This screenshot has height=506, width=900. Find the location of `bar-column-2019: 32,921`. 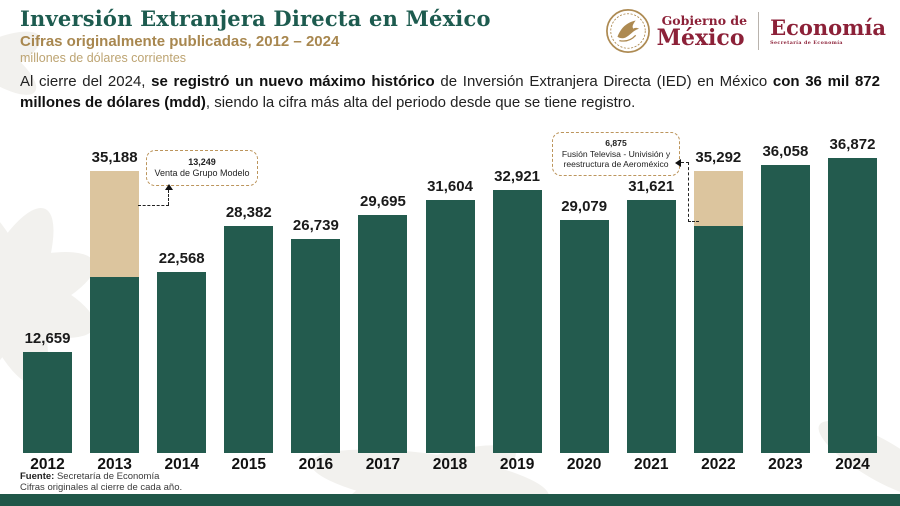

bar-column-2019: 32,921 is located at coordinates (517, 290).